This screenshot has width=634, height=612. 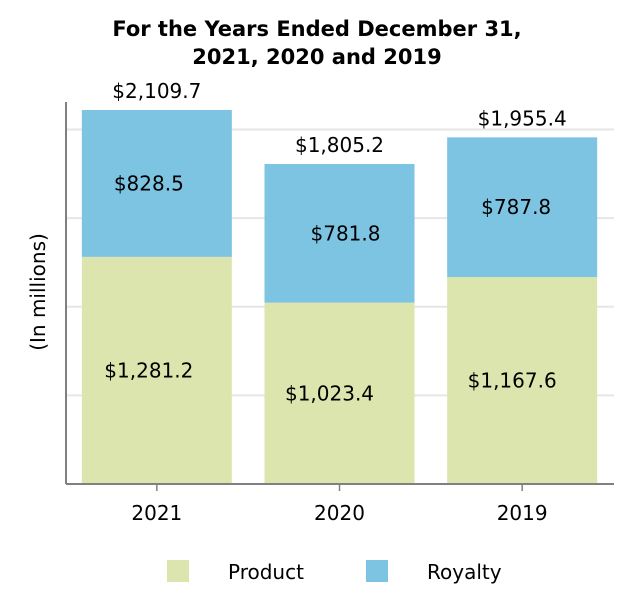 What do you see at coordinates (148, 370) in the screenshot?
I see `data-label-product-2021: $1,281.2` at bounding box center [148, 370].